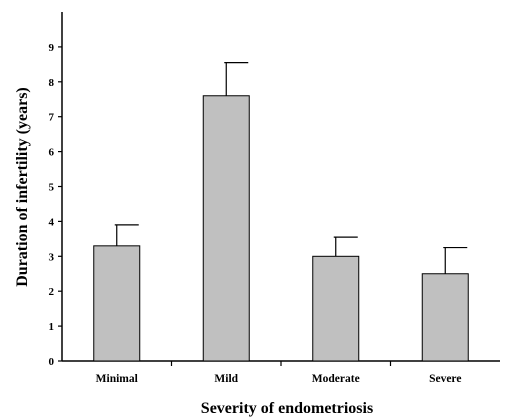 The image size is (505, 417). I want to click on x-axis-title: Severity of endometriosis, so click(287, 408).